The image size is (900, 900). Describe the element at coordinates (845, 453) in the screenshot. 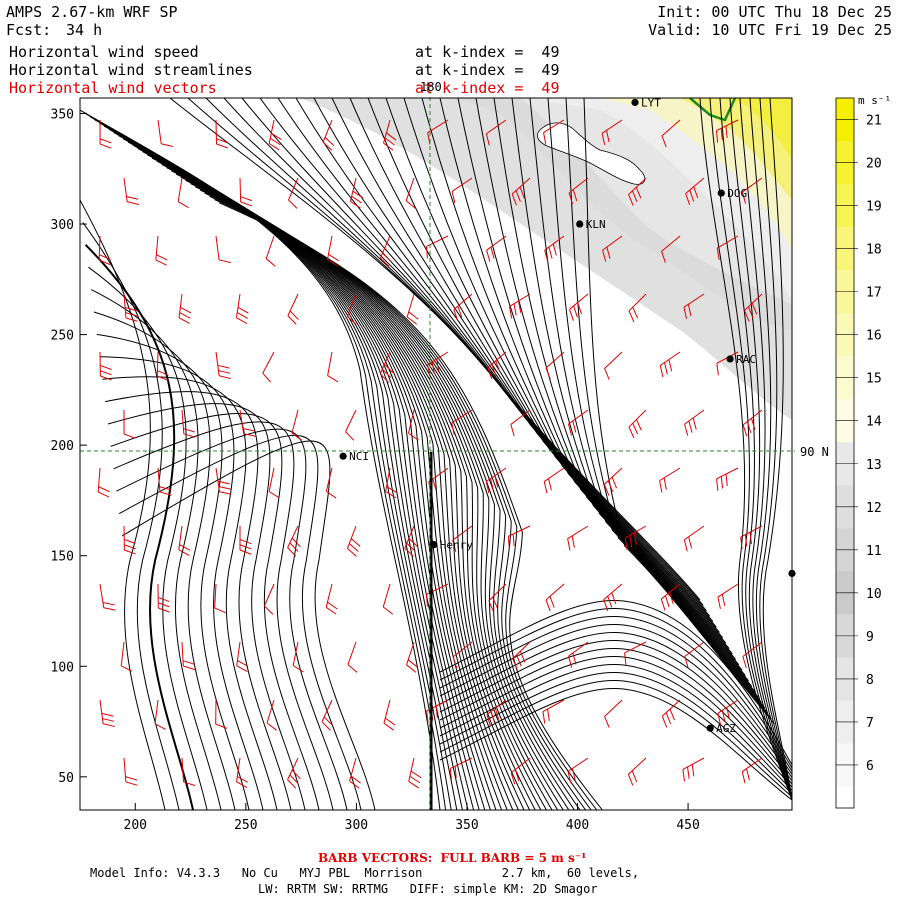

I see `colorbar-frame` at that location.